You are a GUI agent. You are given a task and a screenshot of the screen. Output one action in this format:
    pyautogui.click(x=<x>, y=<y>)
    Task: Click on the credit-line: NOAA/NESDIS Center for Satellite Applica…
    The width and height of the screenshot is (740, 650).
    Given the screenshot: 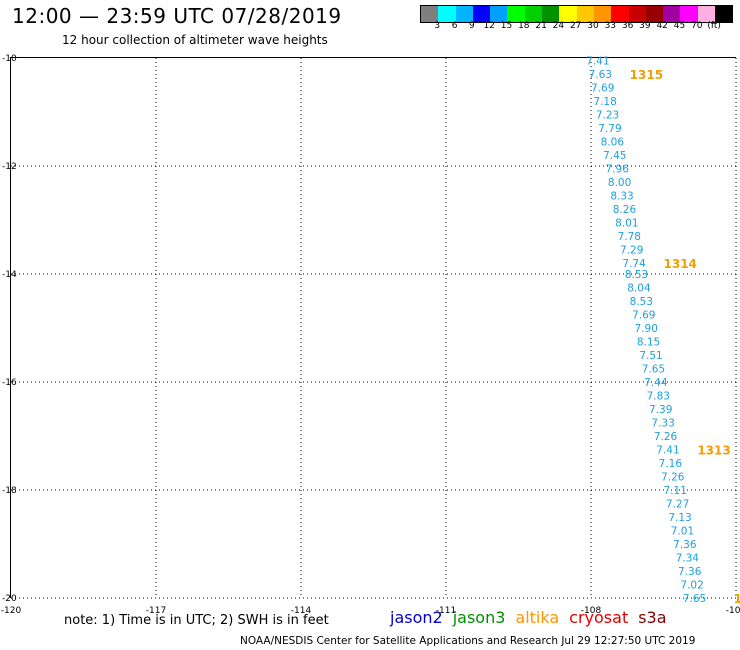 What is the action you would take?
    pyautogui.click(x=468, y=641)
    